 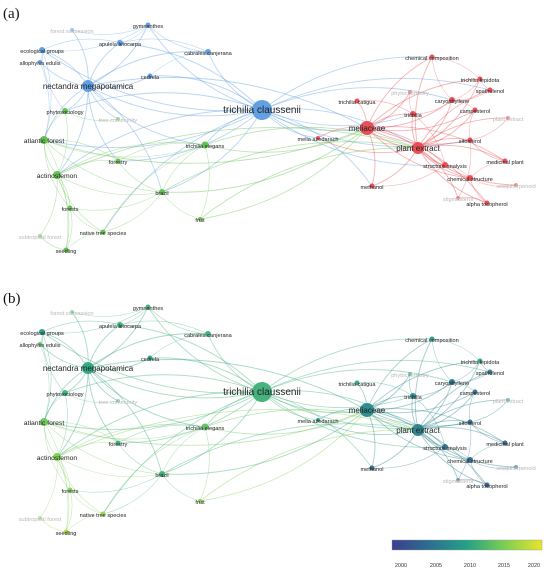 I want to click on label-trichilia-claussenii: trichilia claussenii, so click(x=262, y=110).